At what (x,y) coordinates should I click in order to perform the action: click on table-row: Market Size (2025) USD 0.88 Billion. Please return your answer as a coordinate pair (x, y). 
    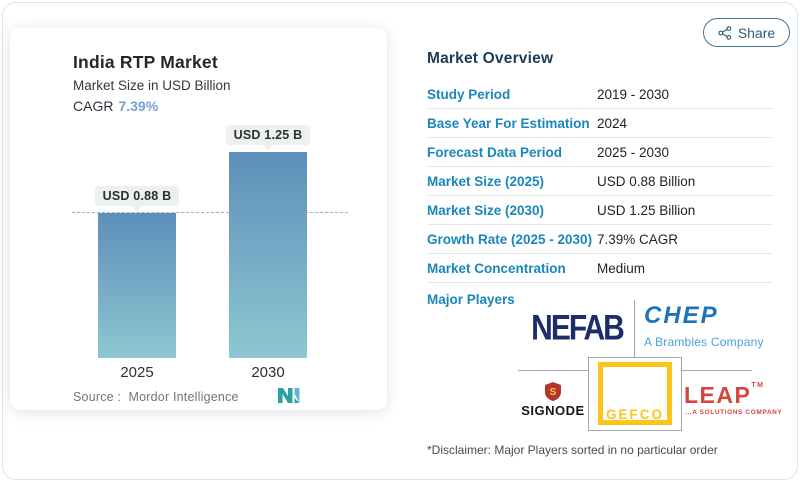
    Looking at the image, I should click on (599, 181).